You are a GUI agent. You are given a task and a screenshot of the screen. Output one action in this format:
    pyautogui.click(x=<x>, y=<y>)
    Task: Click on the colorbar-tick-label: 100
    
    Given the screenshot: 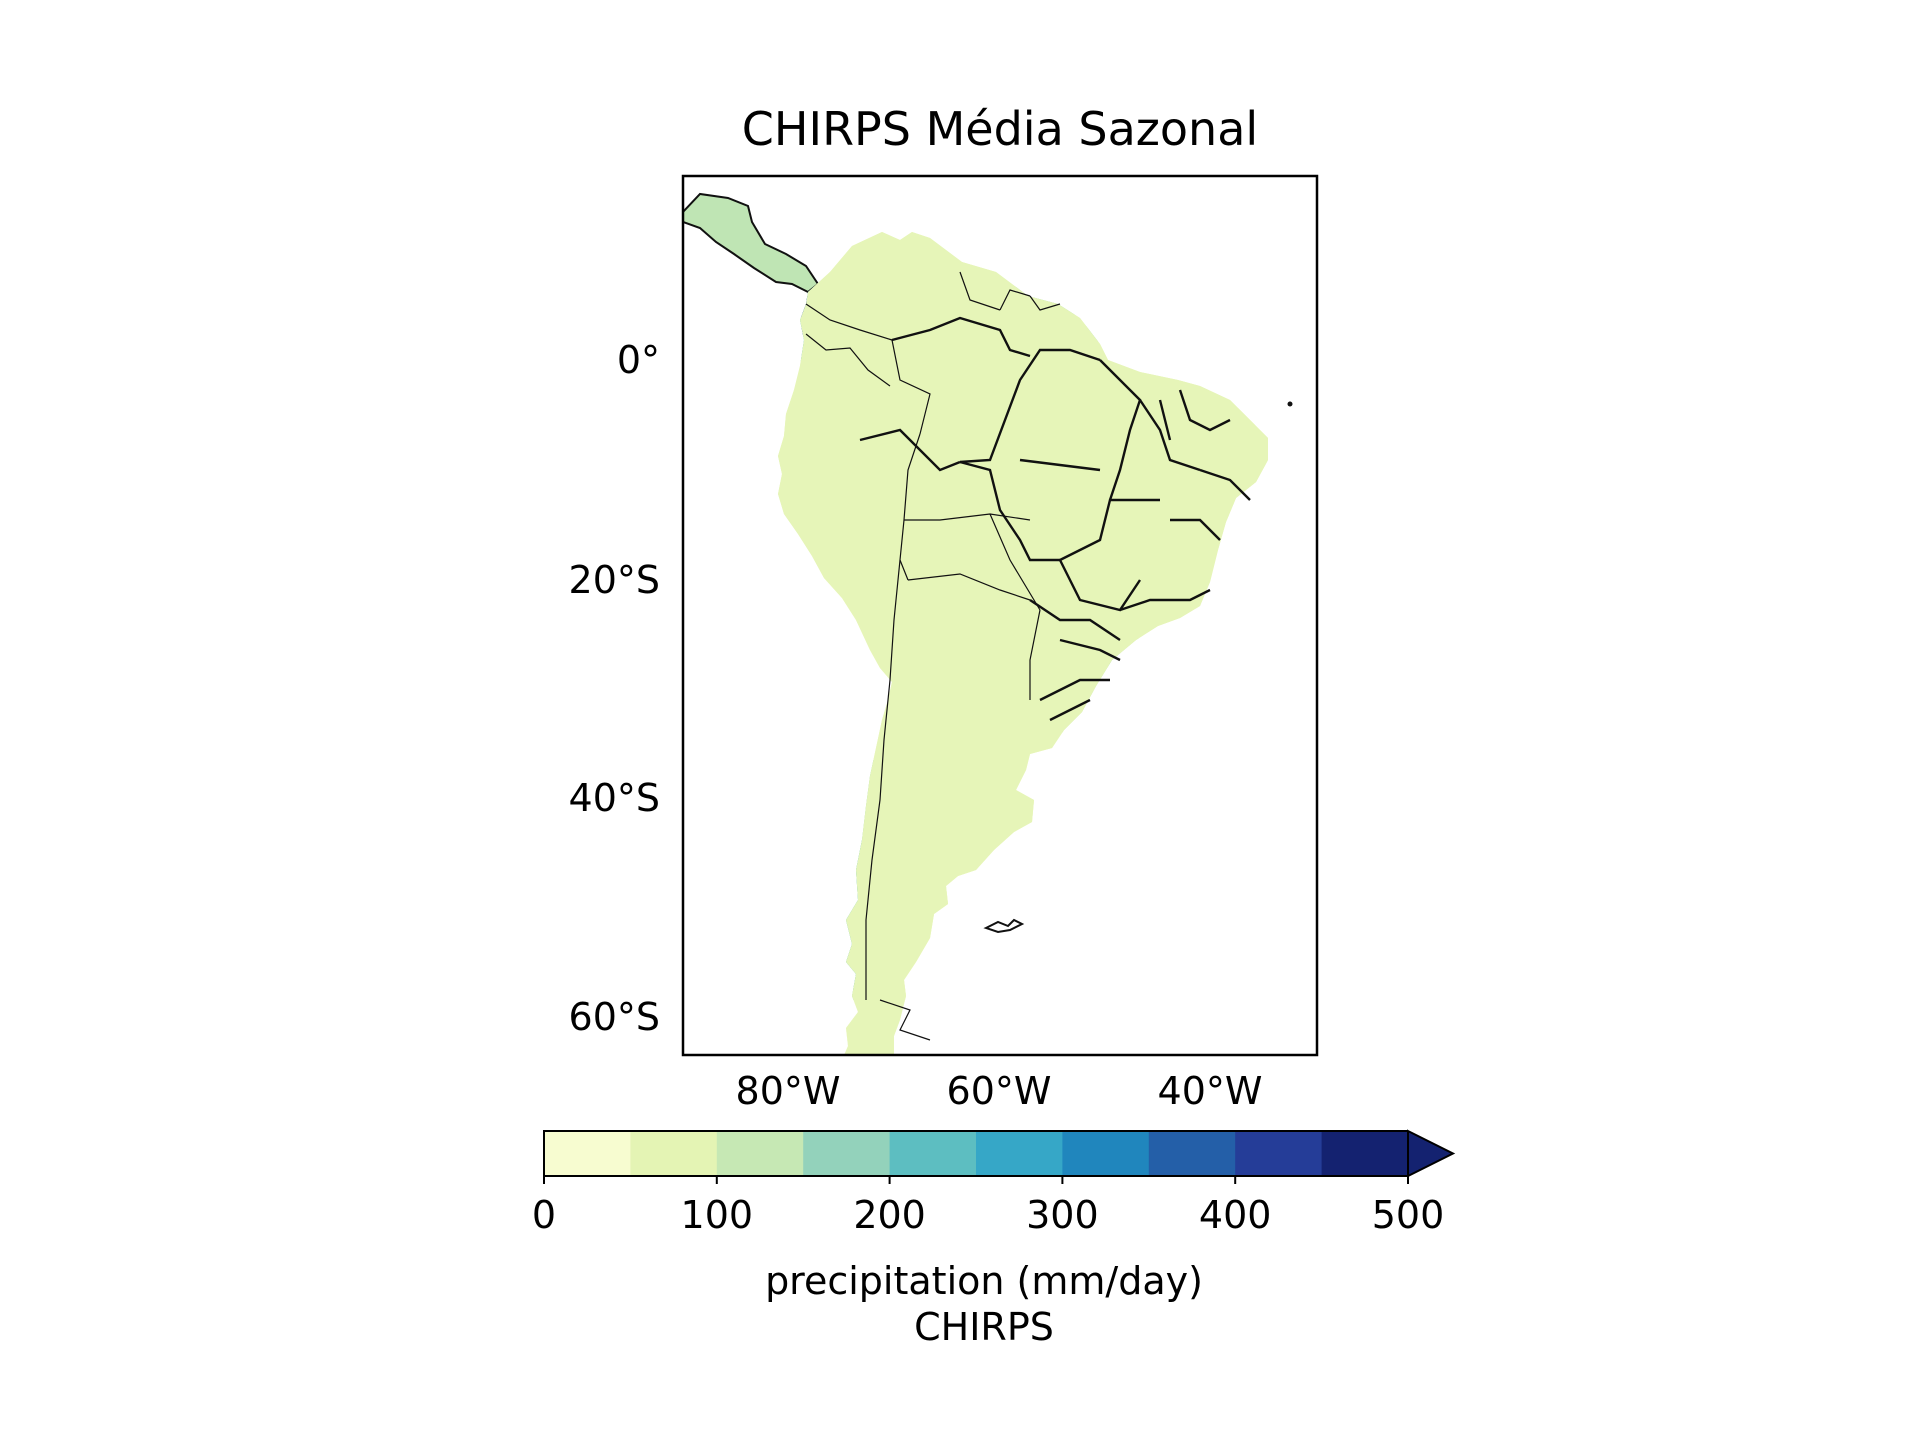 What is the action you would take?
    pyautogui.click(x=717, y=1215)
    